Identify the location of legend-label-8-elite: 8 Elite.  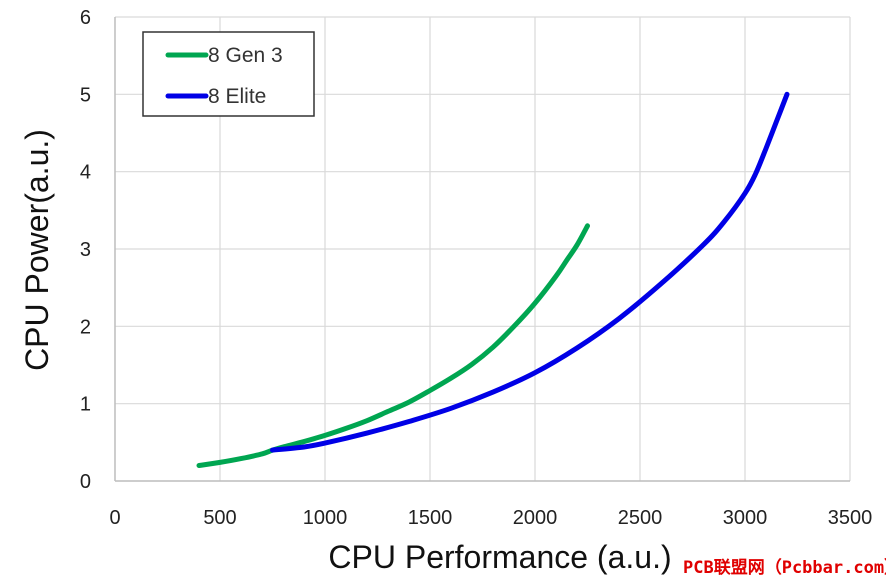
(237, 96).